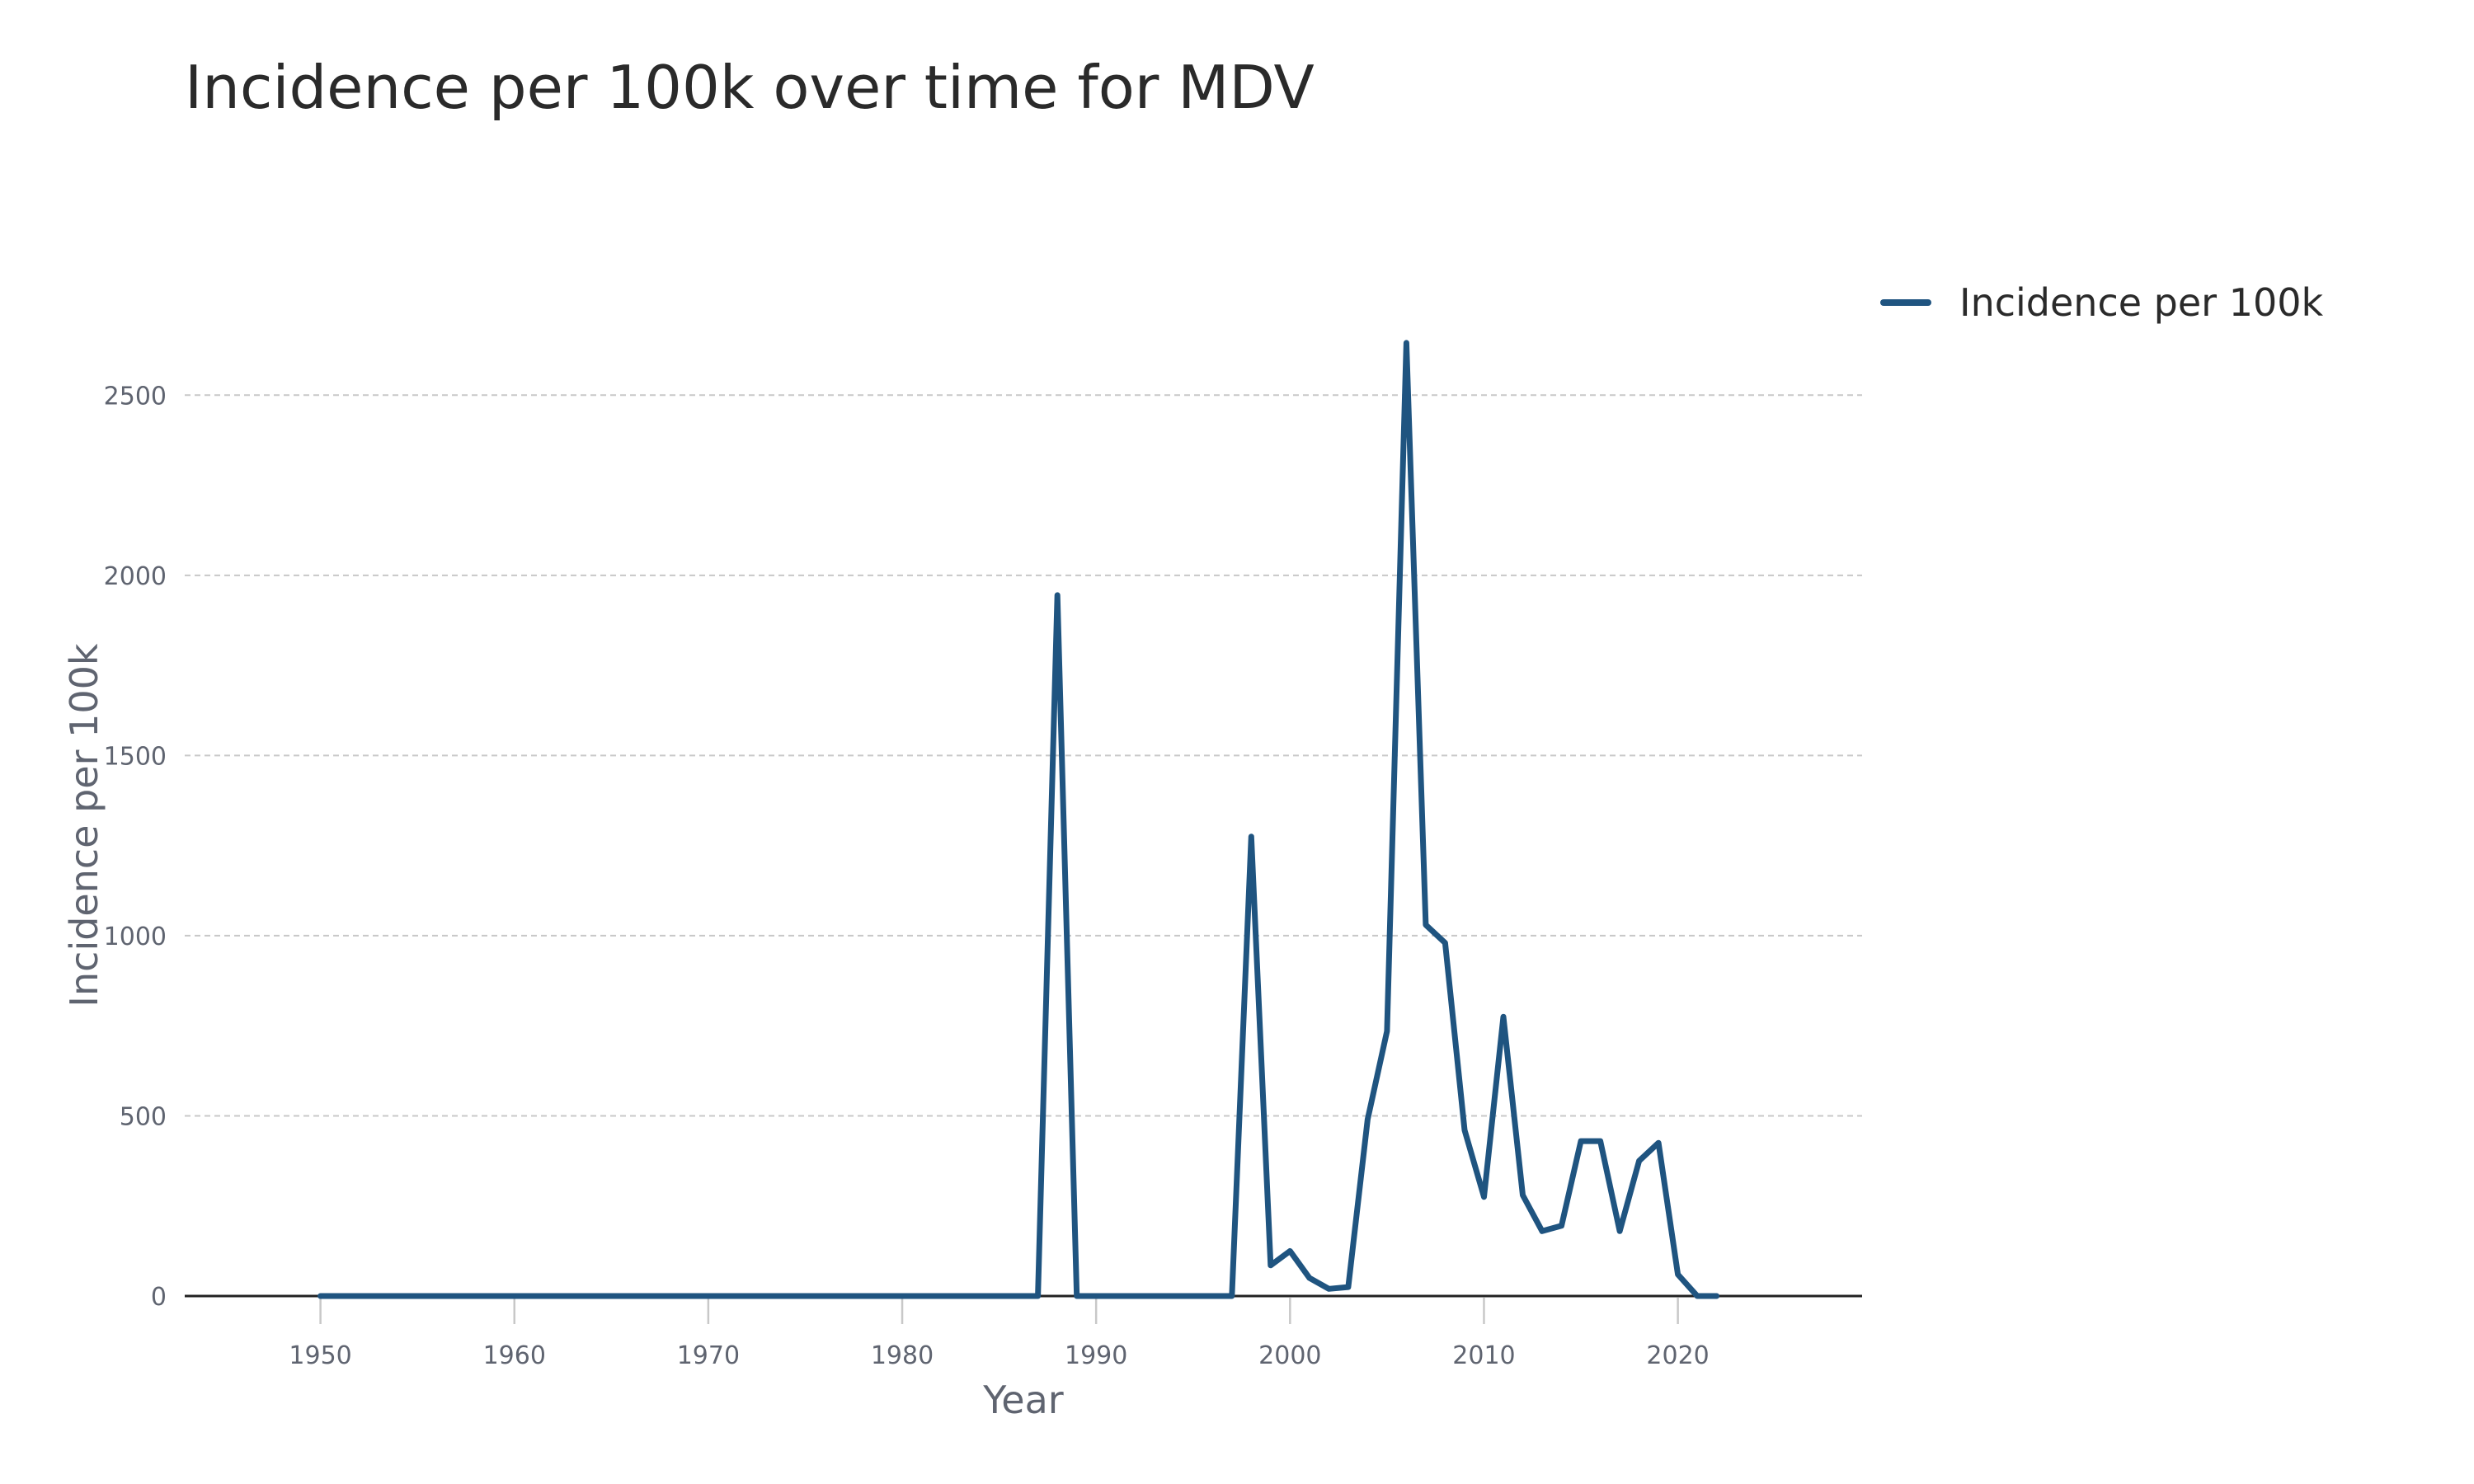 This screenshot has width=2474, height=1484. I want to click on x-tick-label: 1970, so click(708, 1355).